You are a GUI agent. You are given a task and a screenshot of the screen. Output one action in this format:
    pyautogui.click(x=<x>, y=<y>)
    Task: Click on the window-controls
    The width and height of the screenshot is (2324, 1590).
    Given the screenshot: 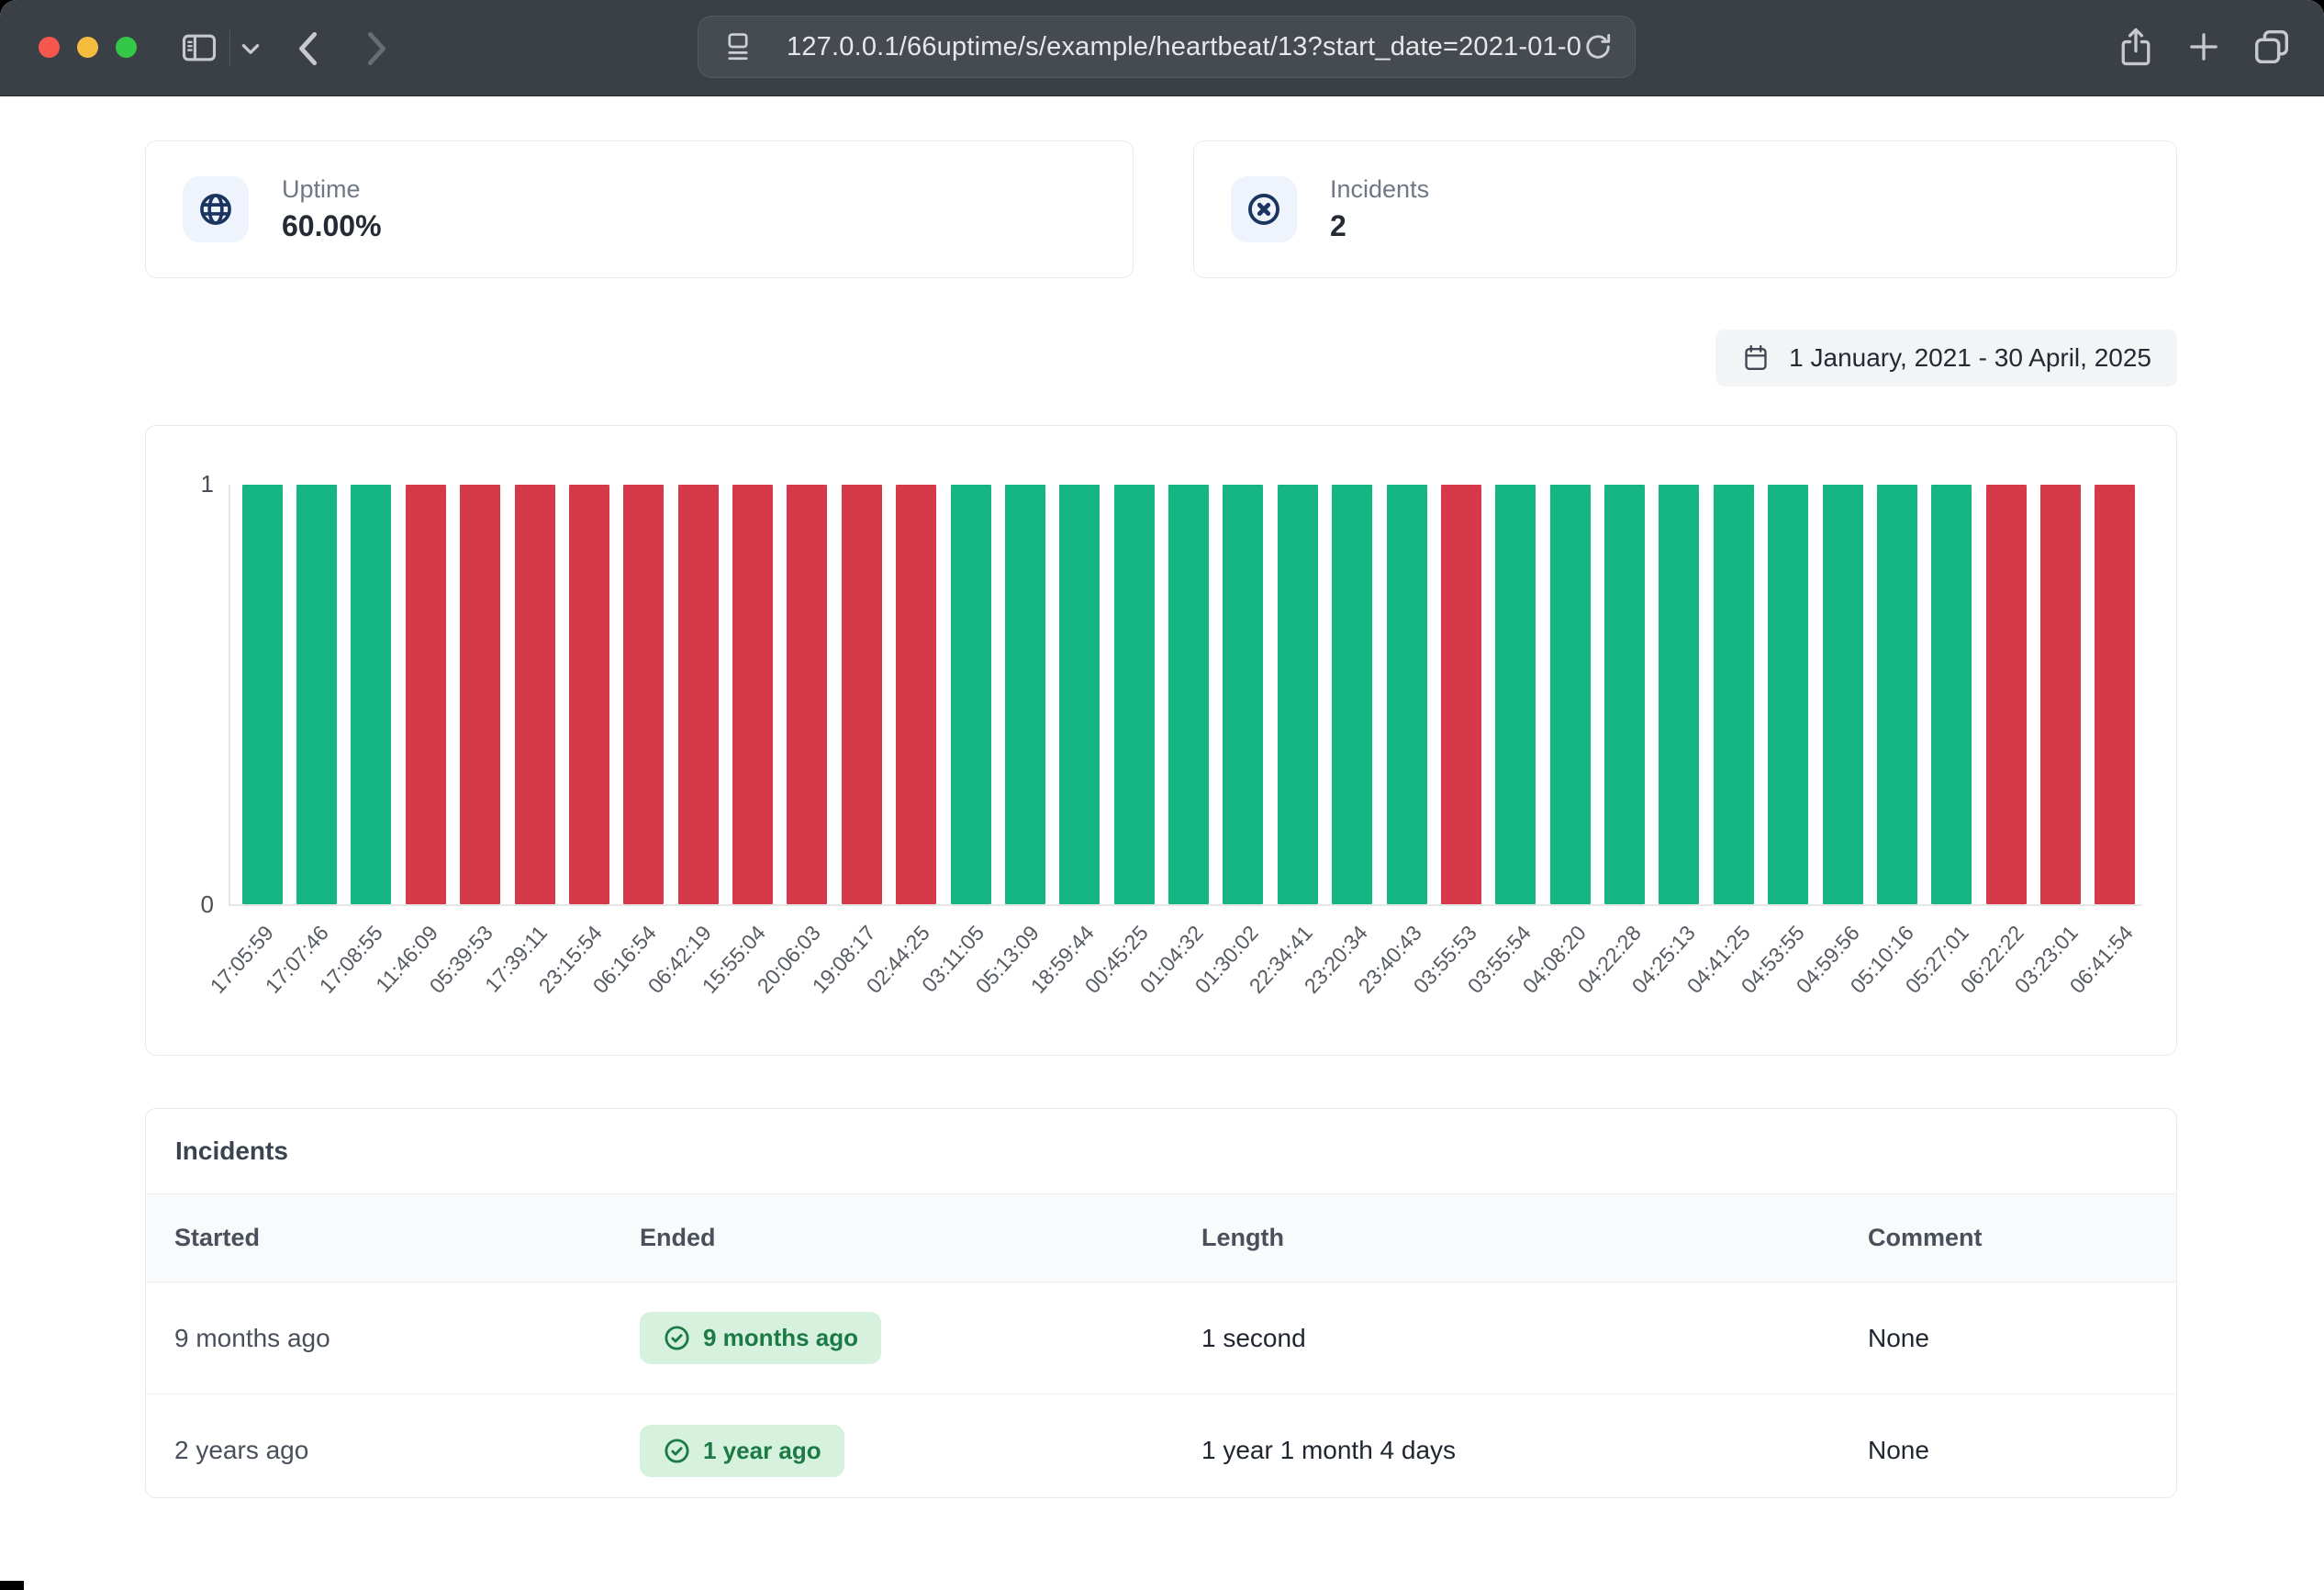 What is the action you would take?
    pyautogui.click(x=88, y=47)
    